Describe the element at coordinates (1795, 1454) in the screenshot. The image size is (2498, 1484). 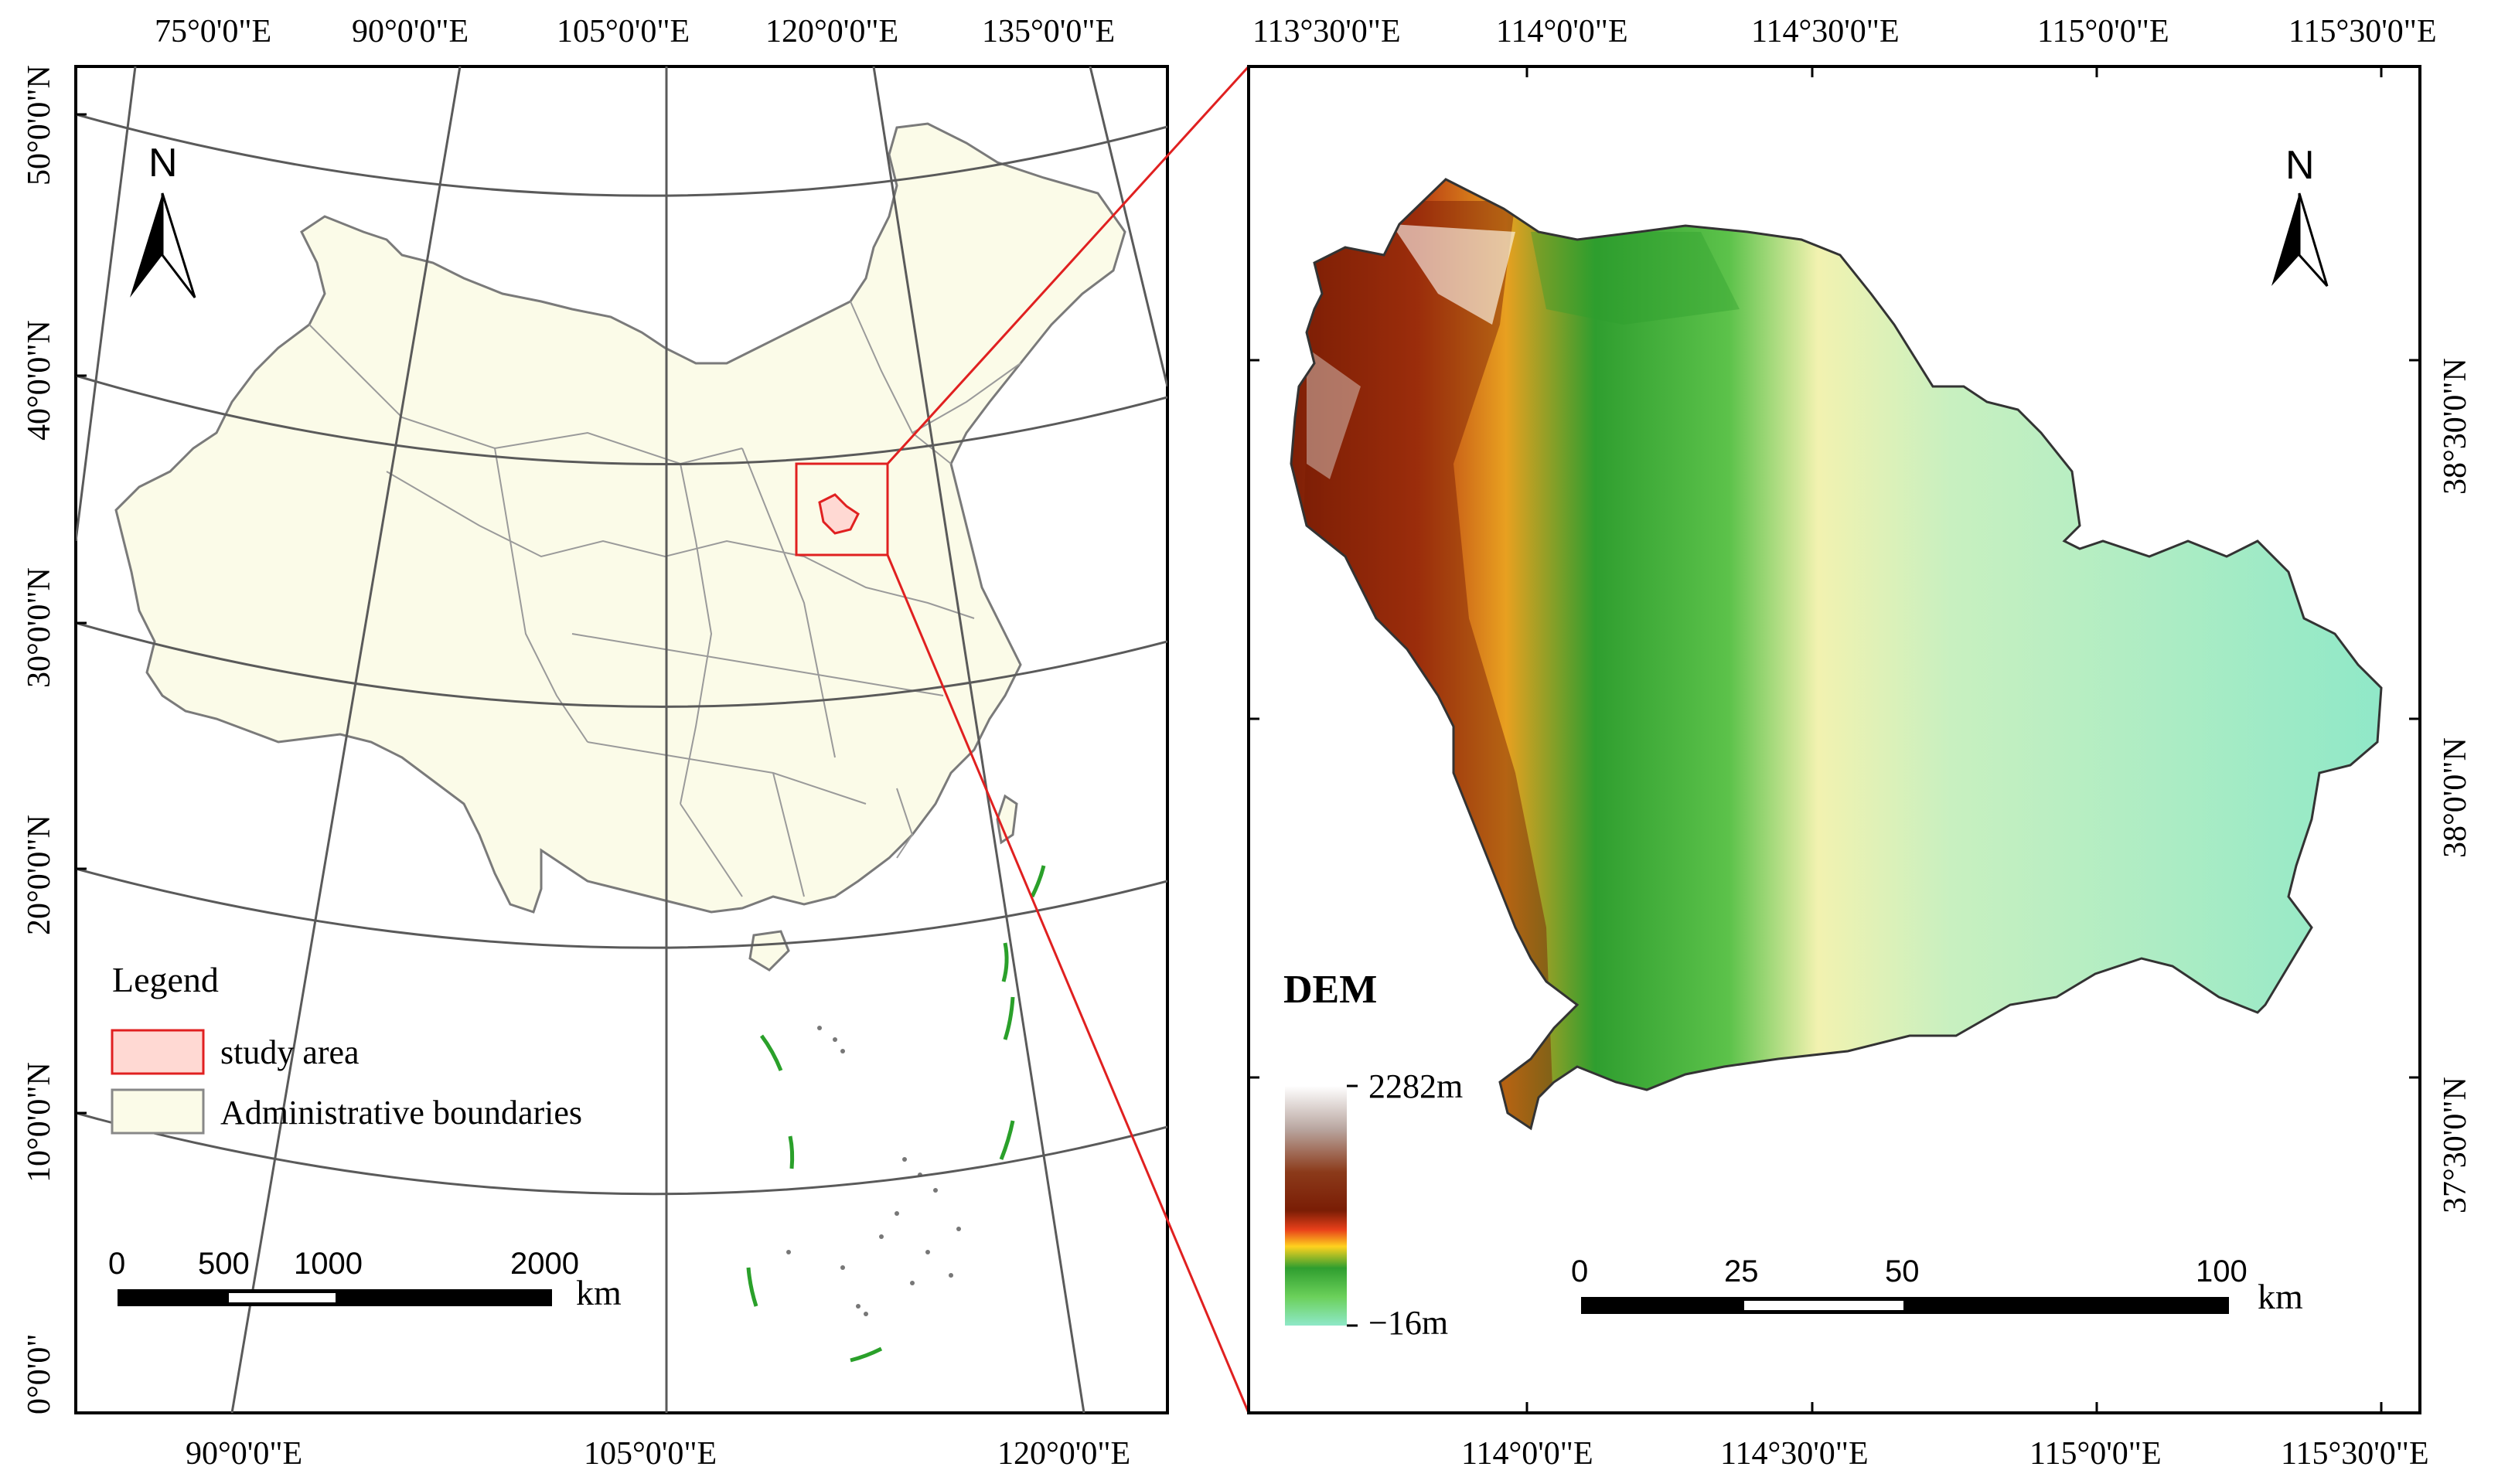
I see `right-bottom-label-114-30e: 114°30'0"E` at that location.